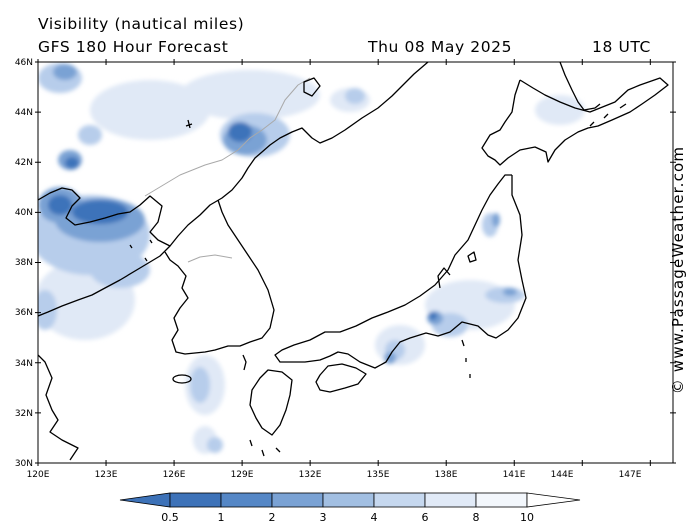 The height and width of the screenshot is (525, 700). I want to click on credit-text: © www.PassageWeather.com, so click(678, 270).